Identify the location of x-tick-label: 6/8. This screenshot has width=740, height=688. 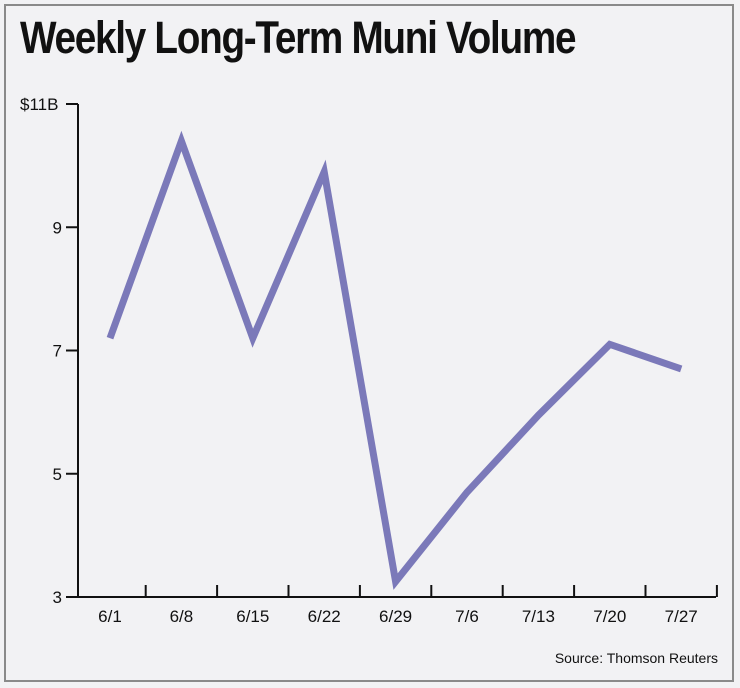
(182, 616).